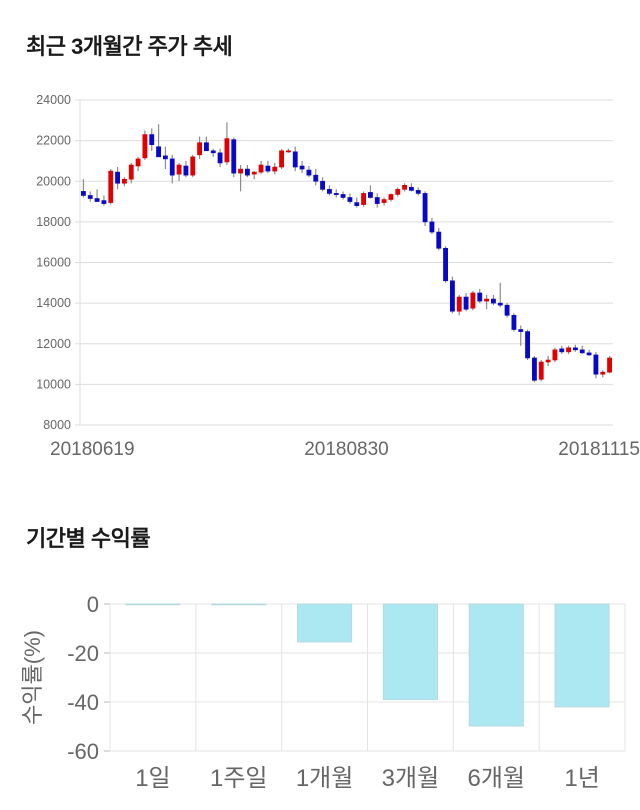  What do you see at coordinates (53, 344) in the screenshot?
I see `y-tick-label: 12000` at bounding box center [53, 344].